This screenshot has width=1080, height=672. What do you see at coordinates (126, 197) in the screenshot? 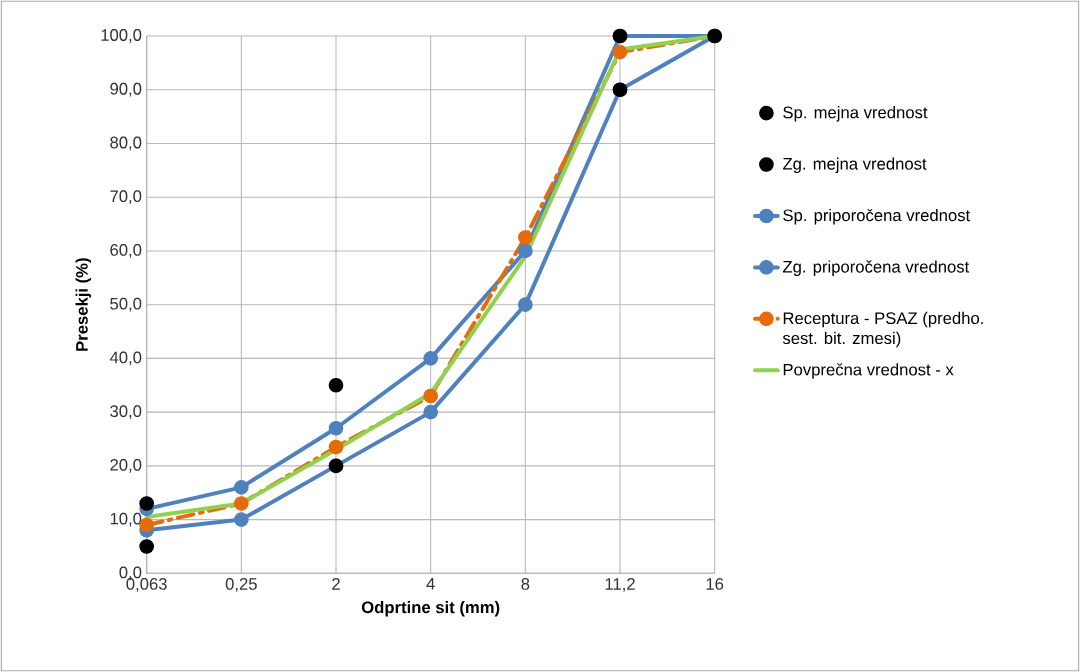
I see `y-tick-label: 70,0` at bounding box center [126, 197].